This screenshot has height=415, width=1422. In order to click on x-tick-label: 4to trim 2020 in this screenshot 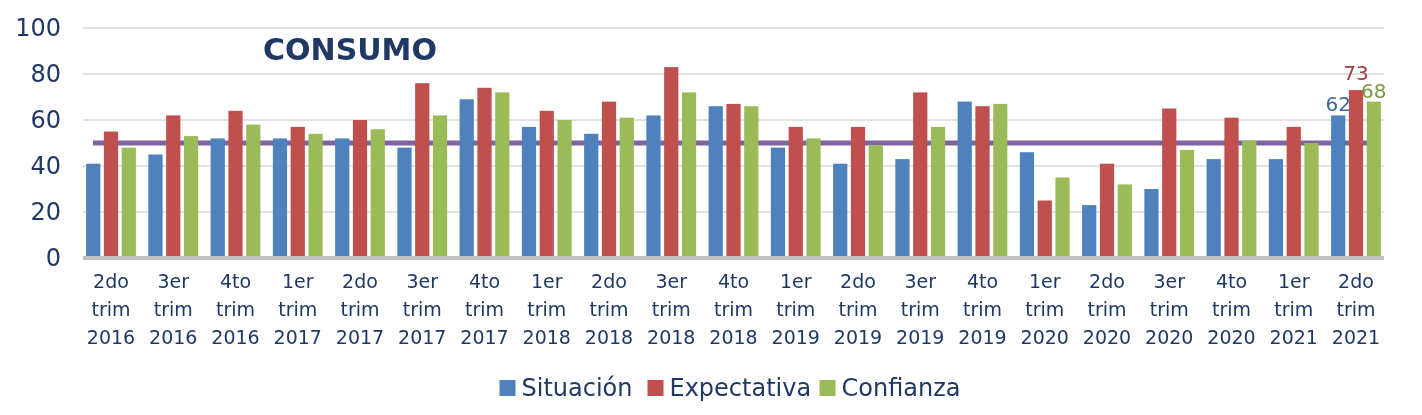, I will do `click(1231, 309)`.